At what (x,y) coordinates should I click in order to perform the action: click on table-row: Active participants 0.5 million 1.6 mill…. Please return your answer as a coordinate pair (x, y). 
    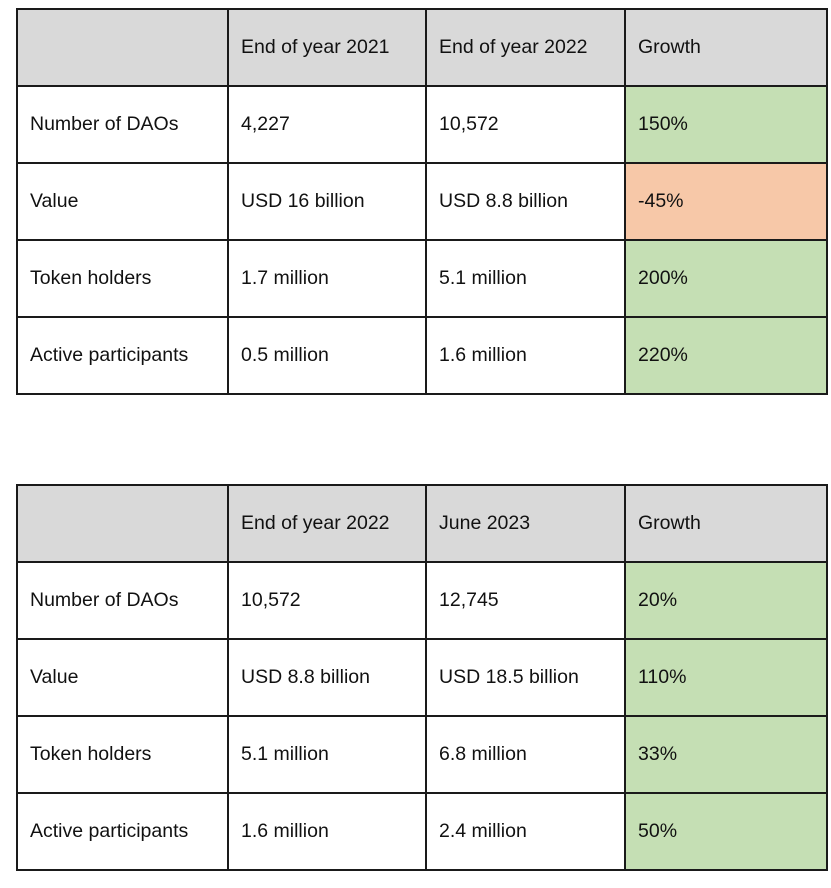
    Looking at the image, I should click on (422, 355).